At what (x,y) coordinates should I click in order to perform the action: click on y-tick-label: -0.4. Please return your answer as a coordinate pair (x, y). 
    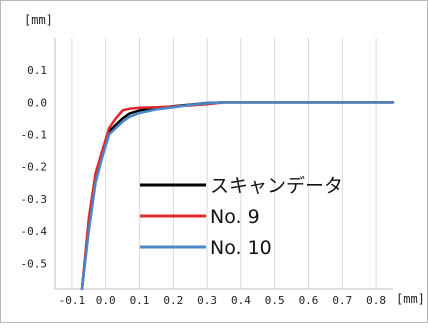
    Looking at the image, I should click on (34, 231).